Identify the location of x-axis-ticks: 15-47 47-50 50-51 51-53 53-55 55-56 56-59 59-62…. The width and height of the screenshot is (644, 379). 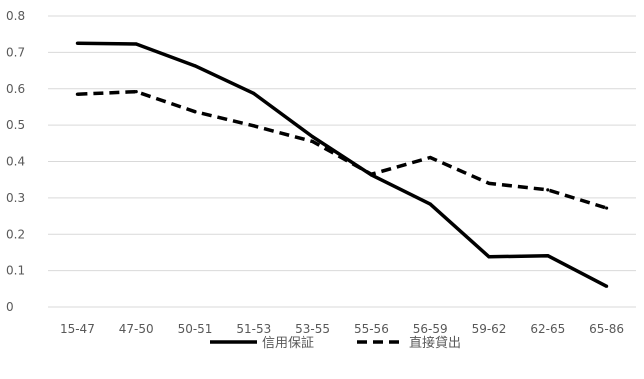
(342, 329).